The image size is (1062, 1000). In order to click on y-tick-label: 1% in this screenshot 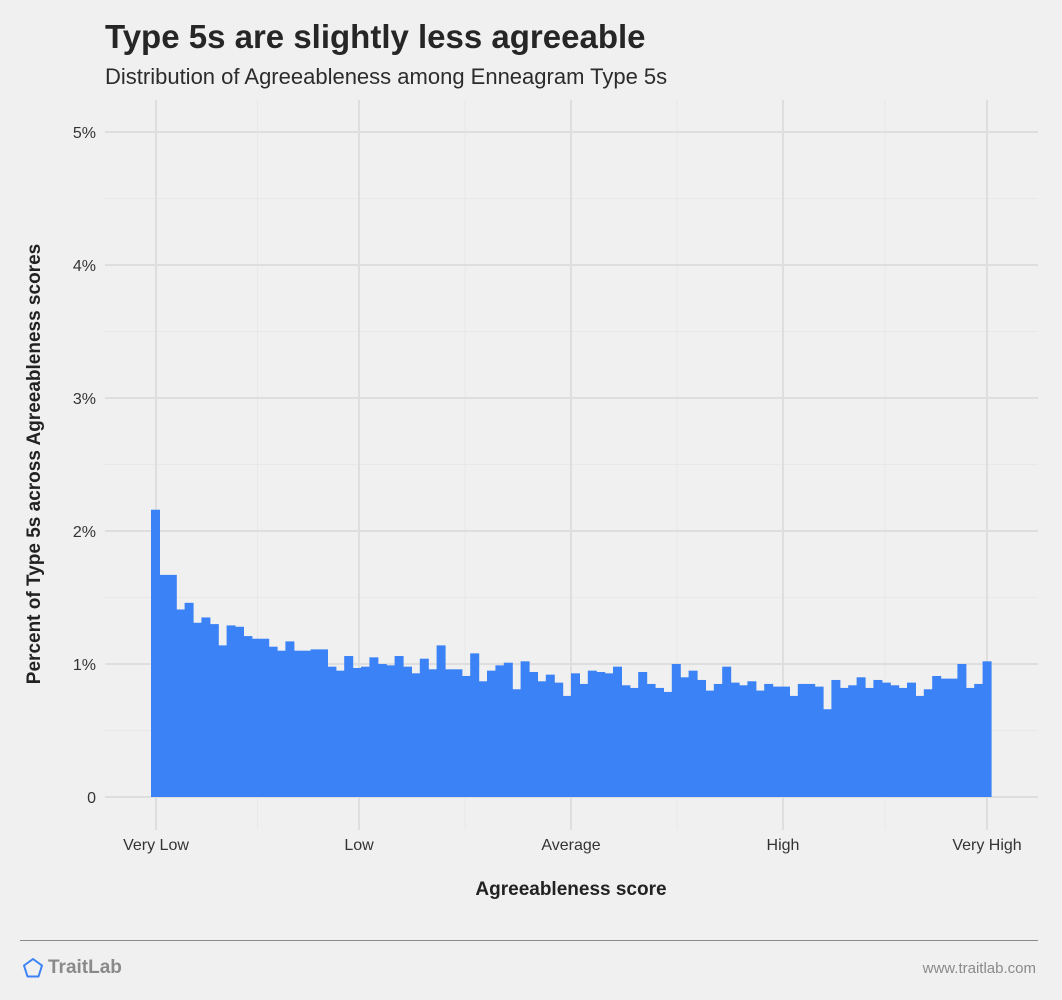, I will do `click(84, 665)`.